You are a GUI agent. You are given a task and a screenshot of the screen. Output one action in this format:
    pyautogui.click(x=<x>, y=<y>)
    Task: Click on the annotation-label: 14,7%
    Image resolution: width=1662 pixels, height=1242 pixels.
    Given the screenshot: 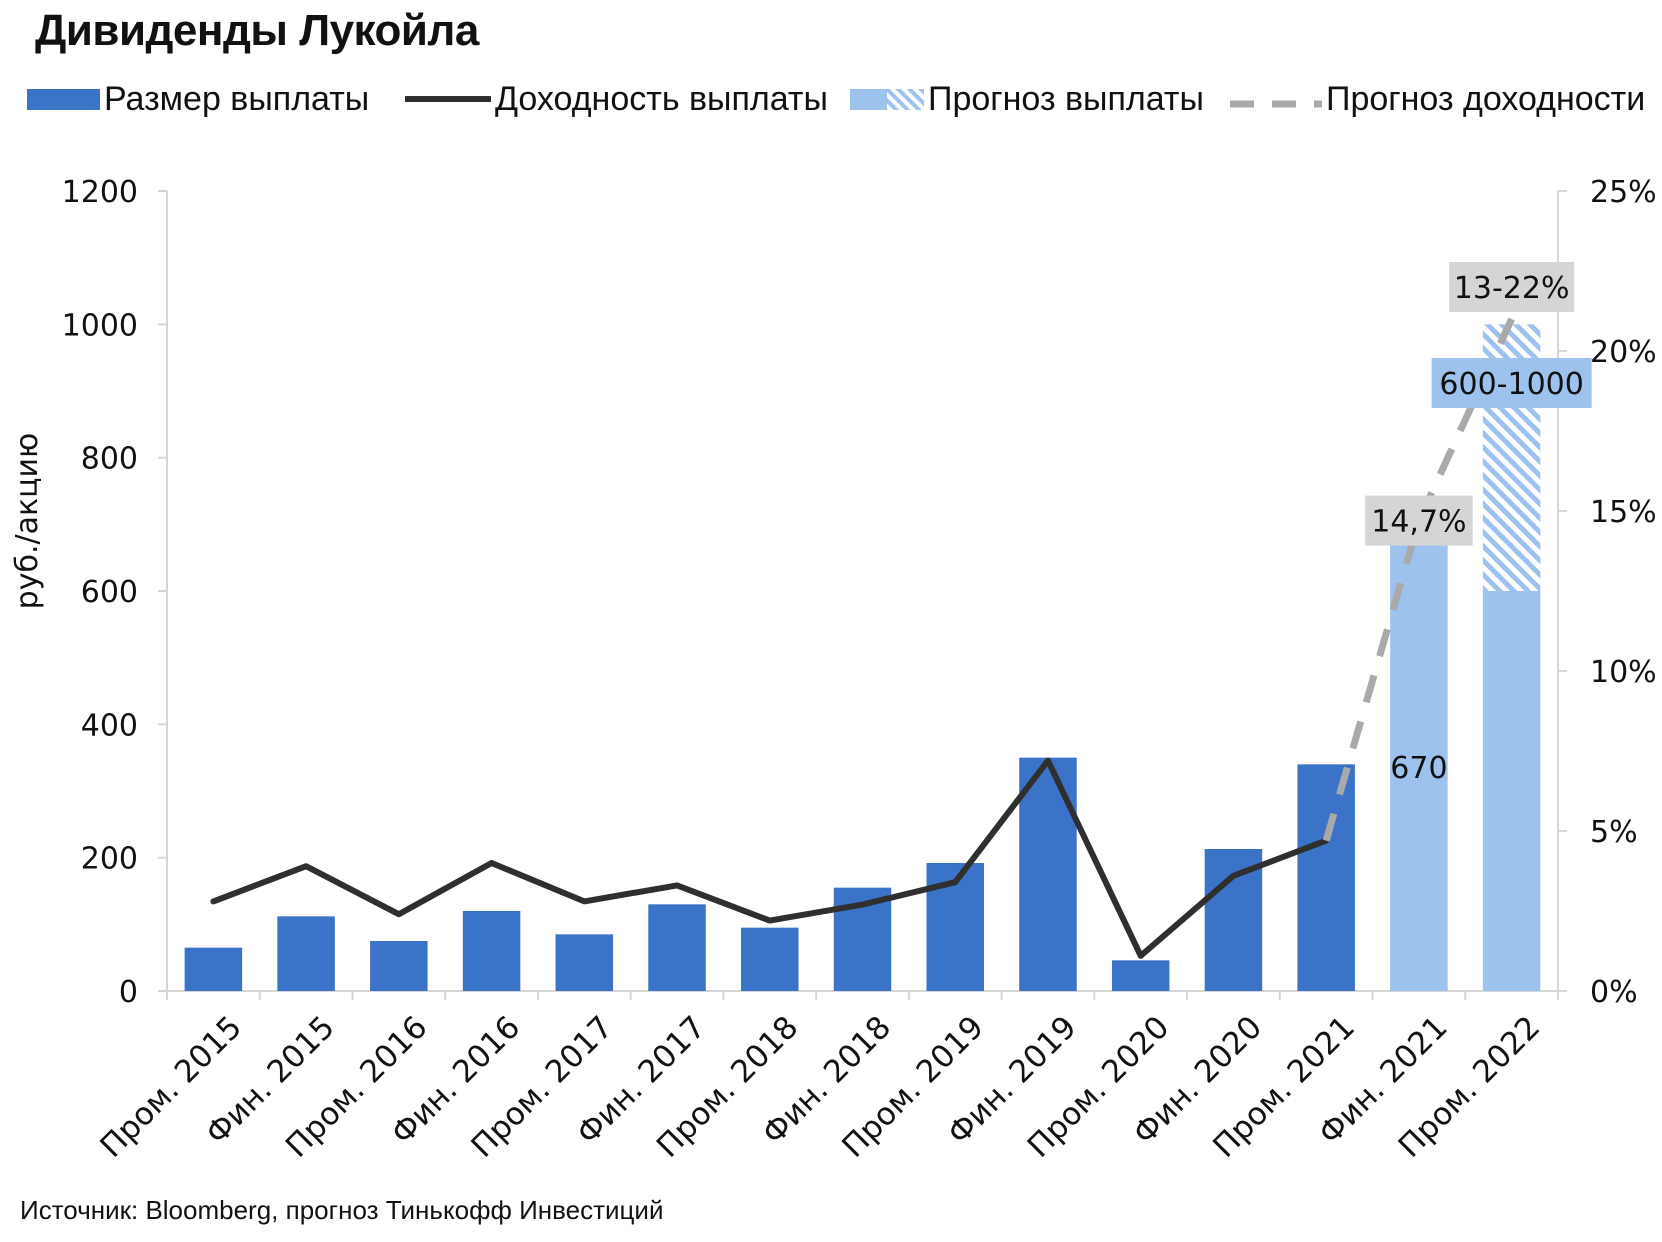 What is the action you would take?
    pyautogui.click(x=1418, y=522)
    